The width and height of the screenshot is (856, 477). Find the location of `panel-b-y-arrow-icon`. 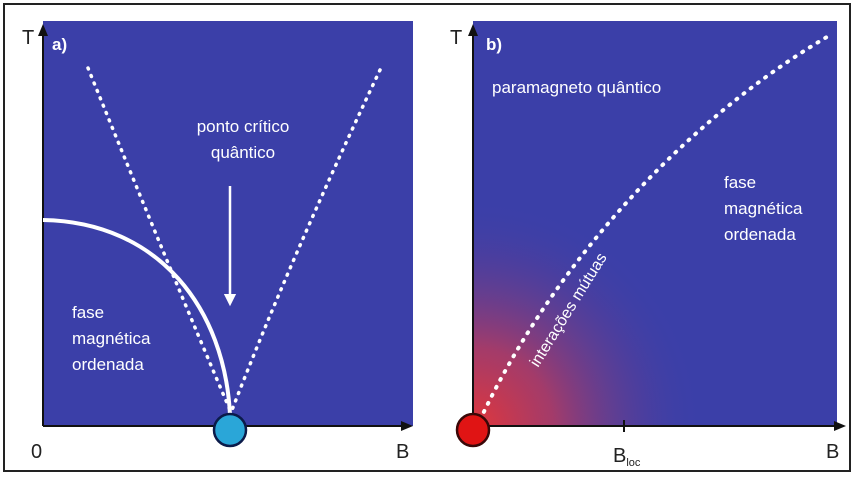

panel-b-y-arrow-icon is located at coordinates (473, 30).